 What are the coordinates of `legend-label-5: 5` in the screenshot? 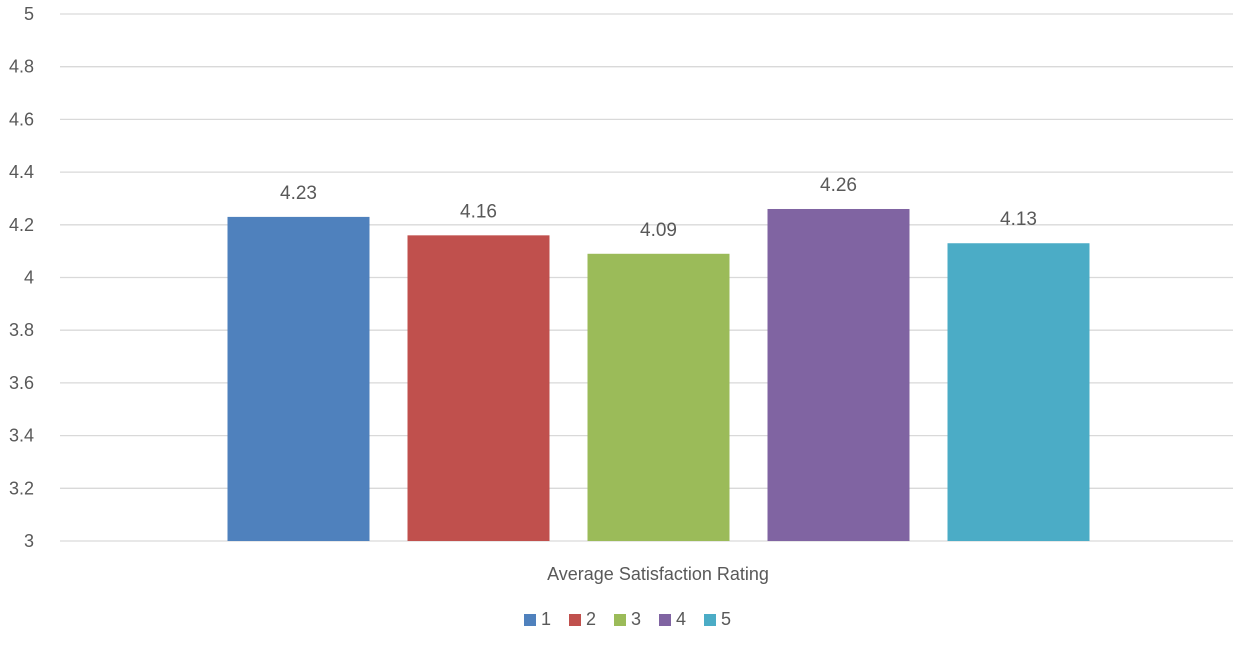 It's located at (726, 619).